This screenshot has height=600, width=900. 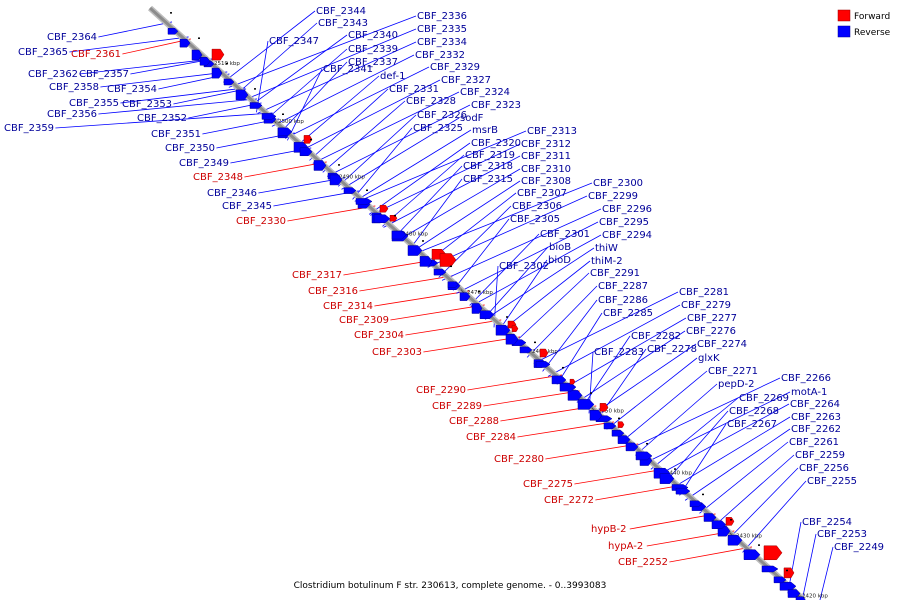 I want to click on legend-reverse-swatch, so click(x=844, y=31).